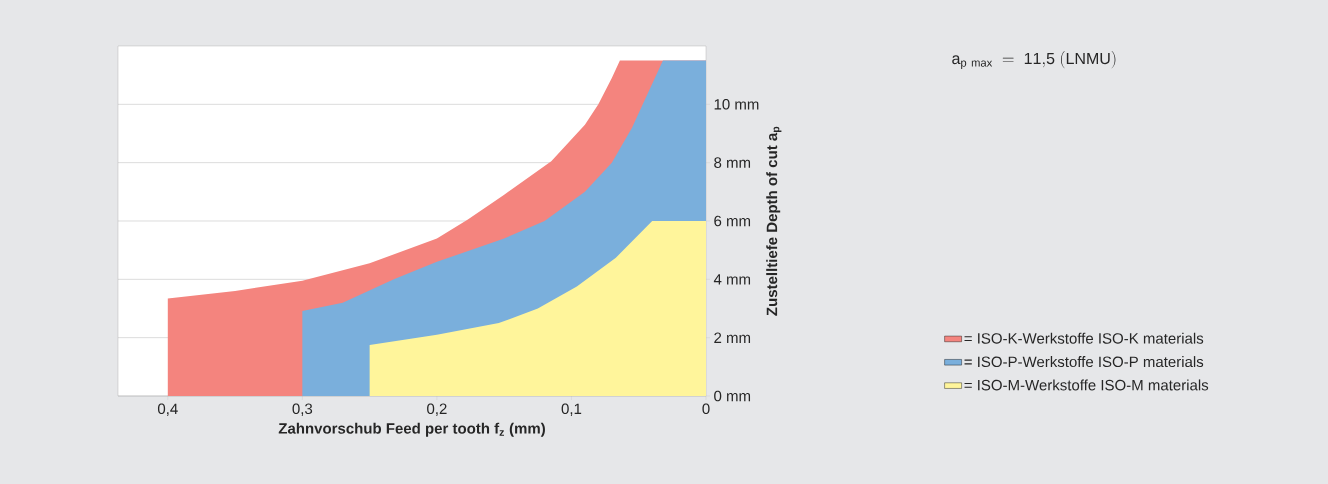 This screenshot has width=1328, height=484. I want to click on x-tick-label: 0,1, so click(571, 409).